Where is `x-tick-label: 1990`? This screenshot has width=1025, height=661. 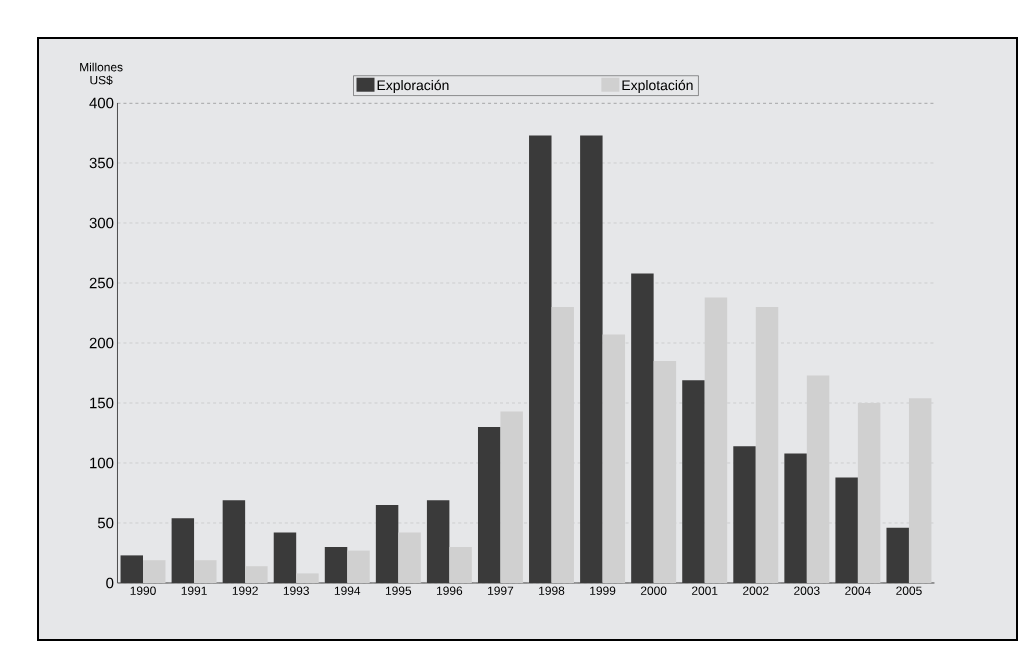
x-tick-label: 1990 is located at coordinates (143, 590).